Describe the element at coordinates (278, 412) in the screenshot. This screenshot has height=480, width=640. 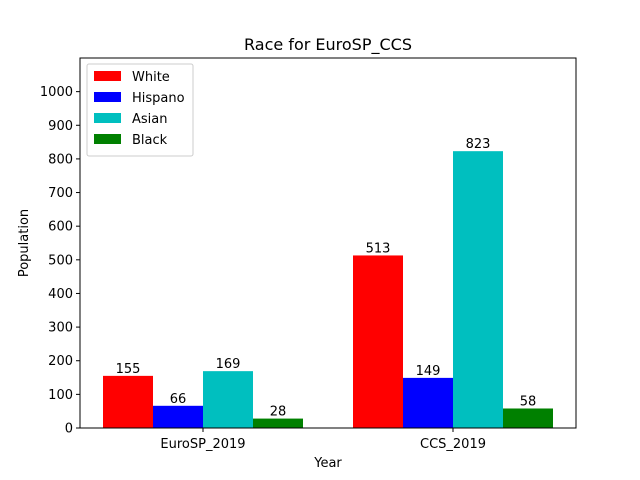
I see `bar-value-label: 28` at that location.